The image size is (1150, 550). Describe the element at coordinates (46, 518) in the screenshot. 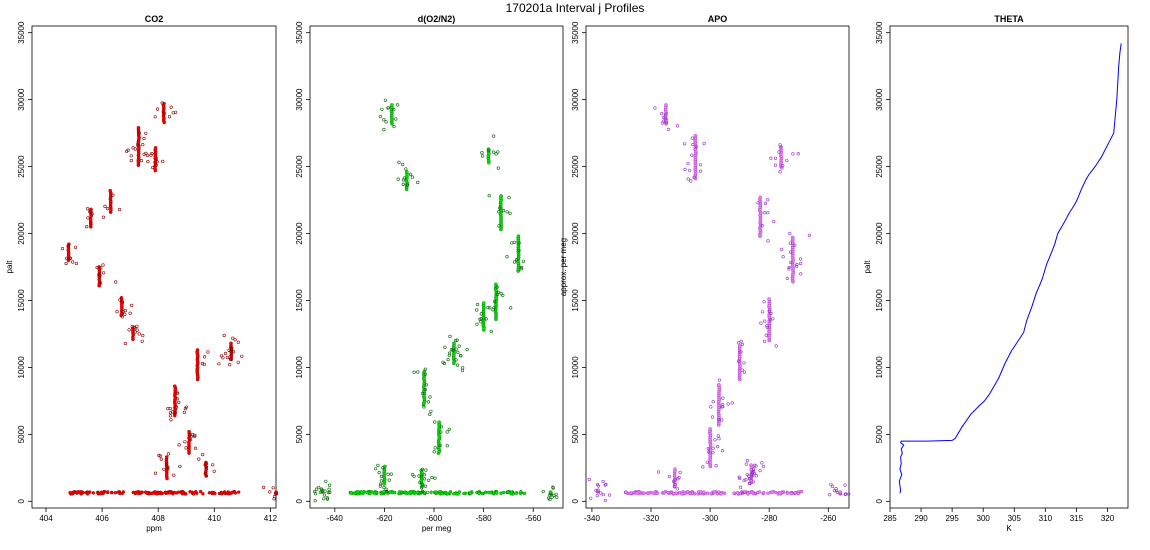

I see `x-tick-label: 404` at that location.